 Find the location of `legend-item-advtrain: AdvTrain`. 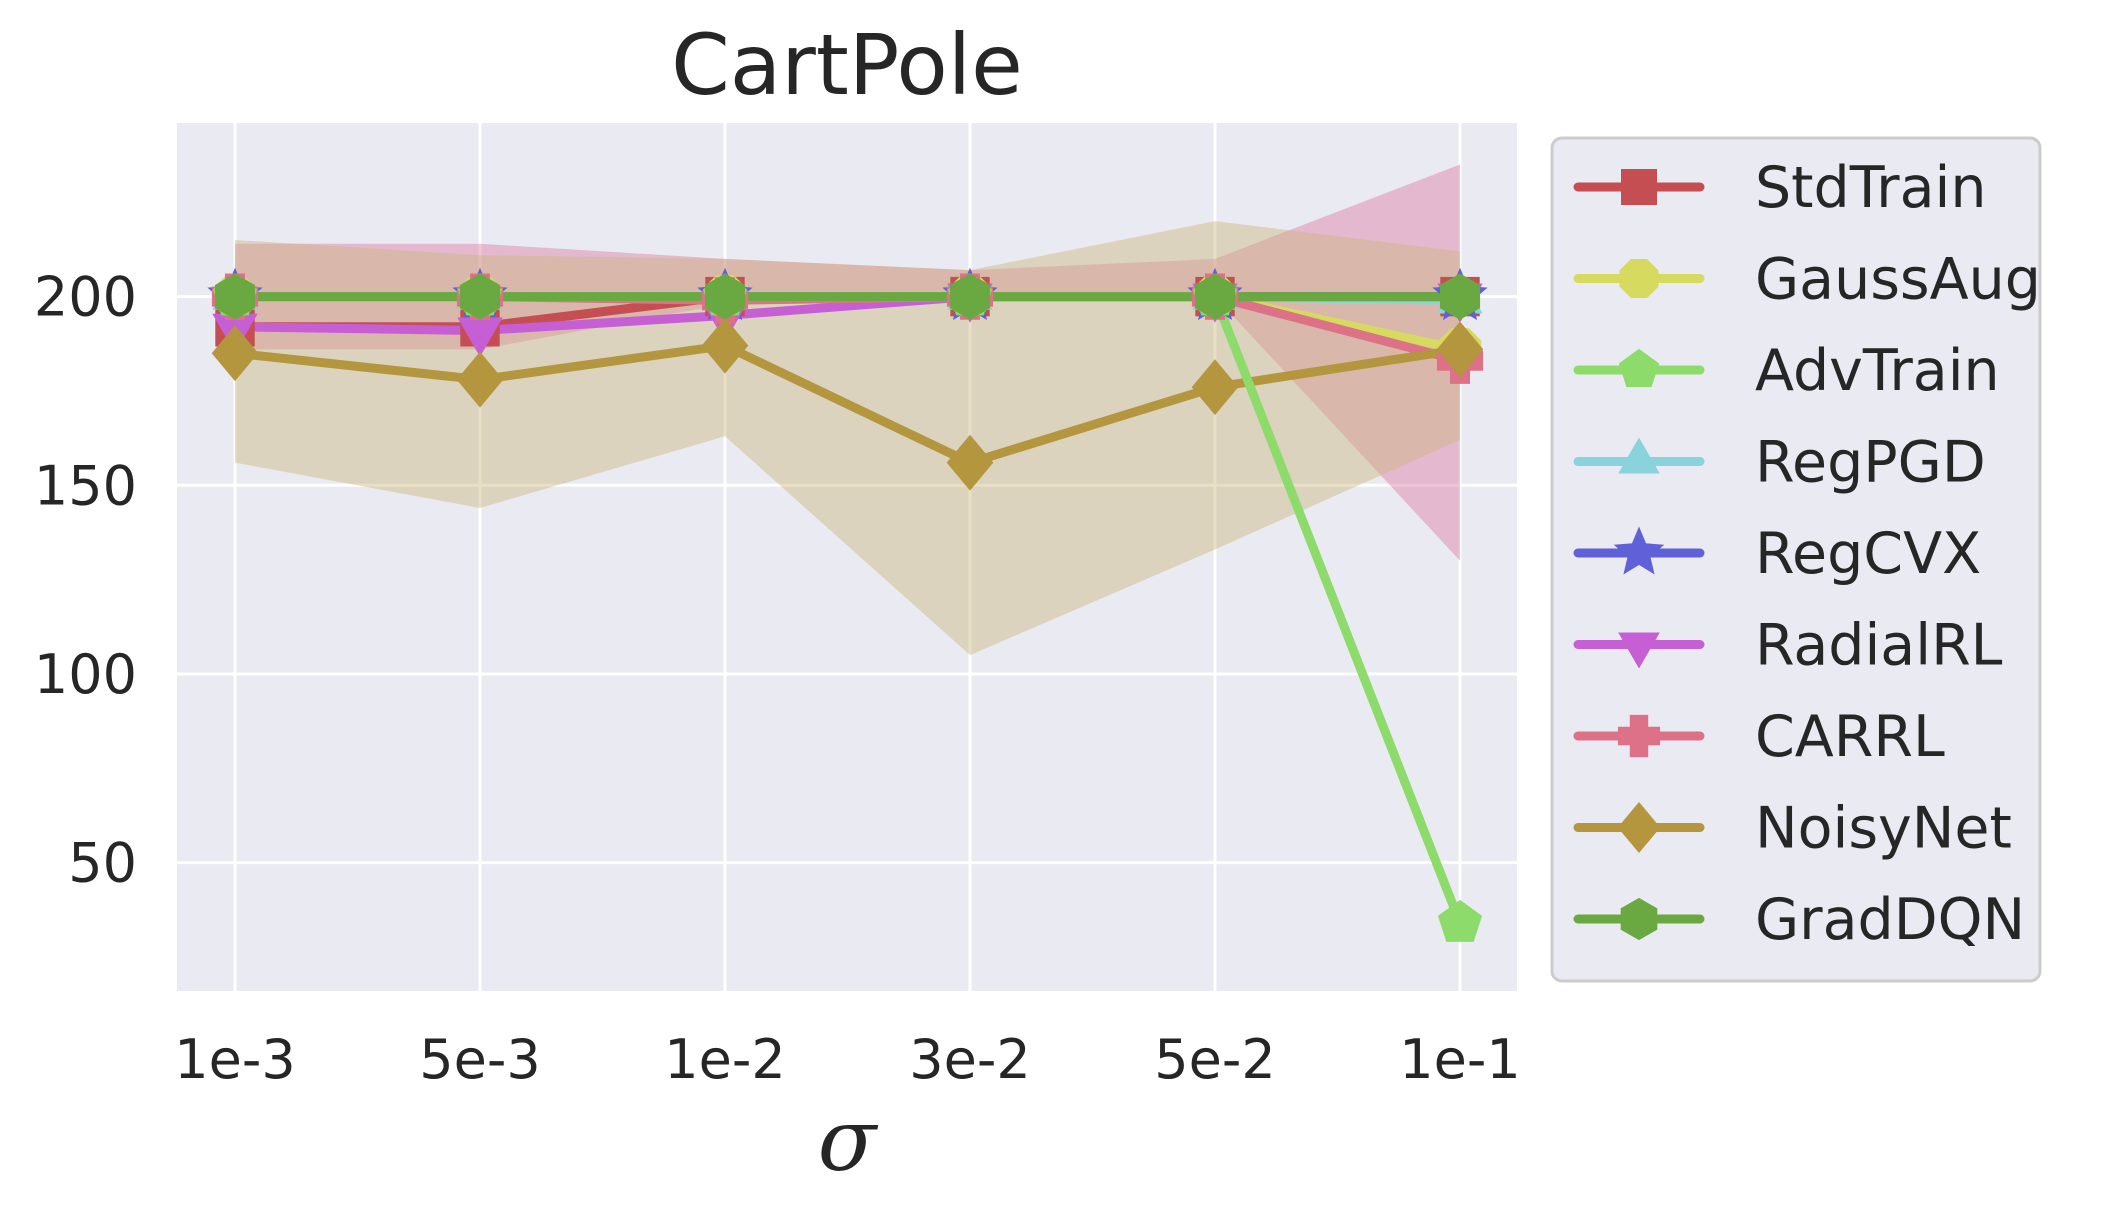

legend-item-advtrain: AdvTrain is located at coordinates (1786, 371).